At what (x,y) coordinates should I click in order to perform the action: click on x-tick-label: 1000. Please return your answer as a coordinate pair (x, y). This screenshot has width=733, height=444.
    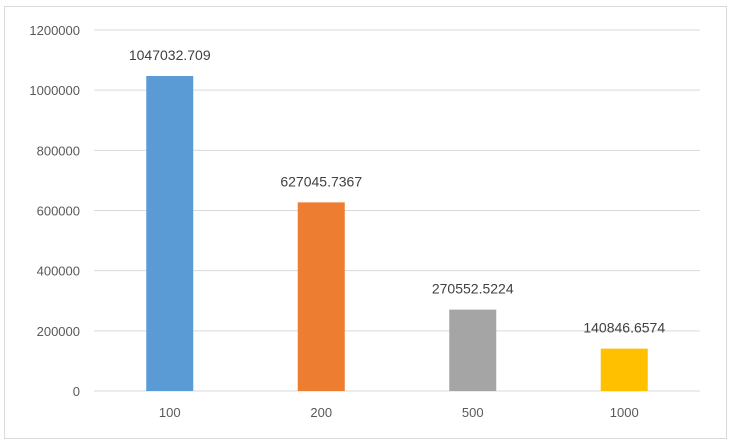
    Looking at the image, I should click on (624, 412).